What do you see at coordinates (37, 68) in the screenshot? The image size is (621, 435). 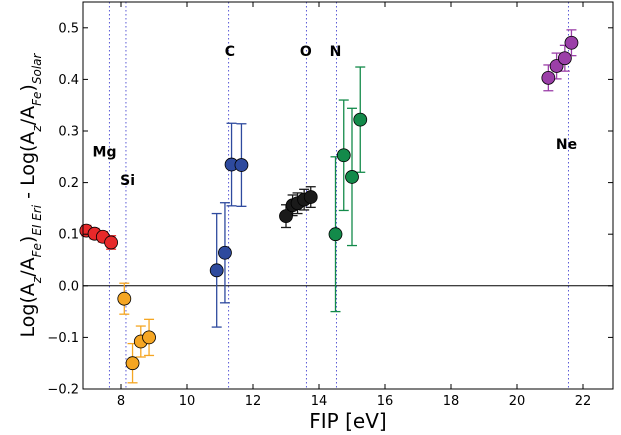 I see `y-axis-title-part: Solar` at bounding box center [37, 68].